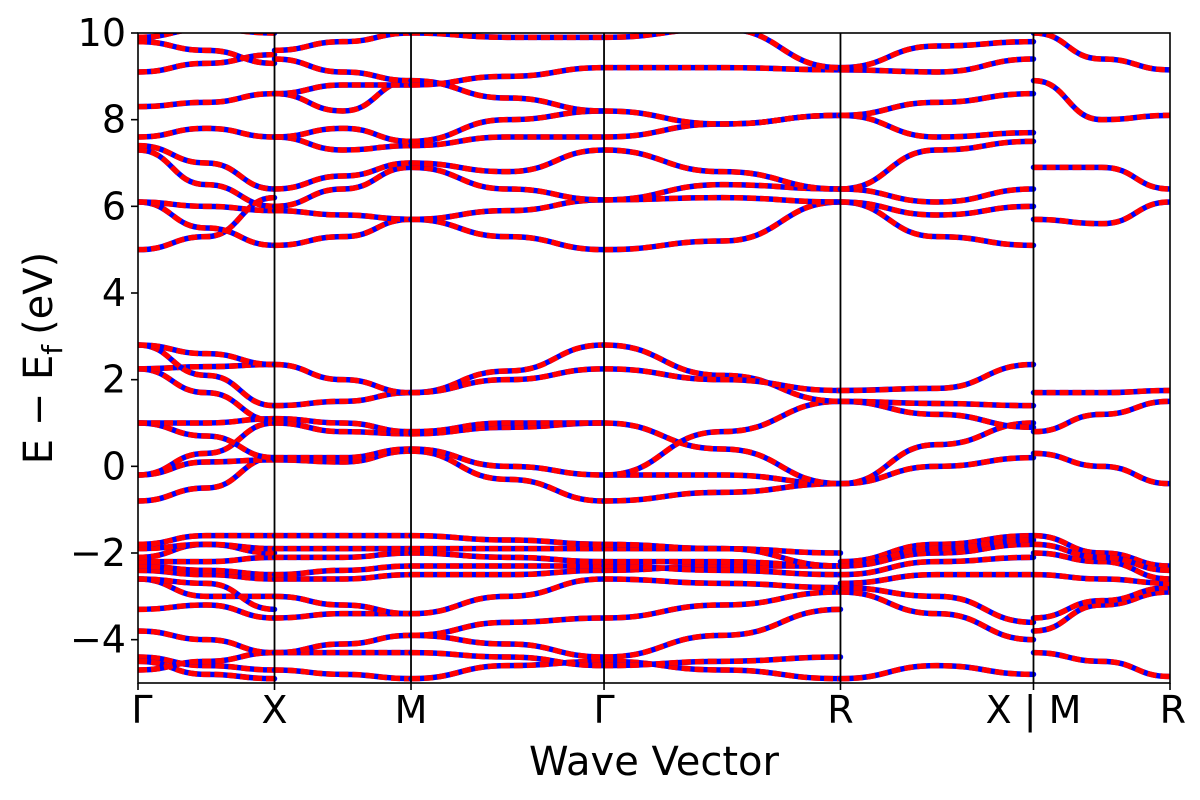 This screenshot has width=1200, height=800. What do you see at coordinates (840, 710) in the screenshot?
I see `x-tick-label-4: R` at bounding box center [840, 710].